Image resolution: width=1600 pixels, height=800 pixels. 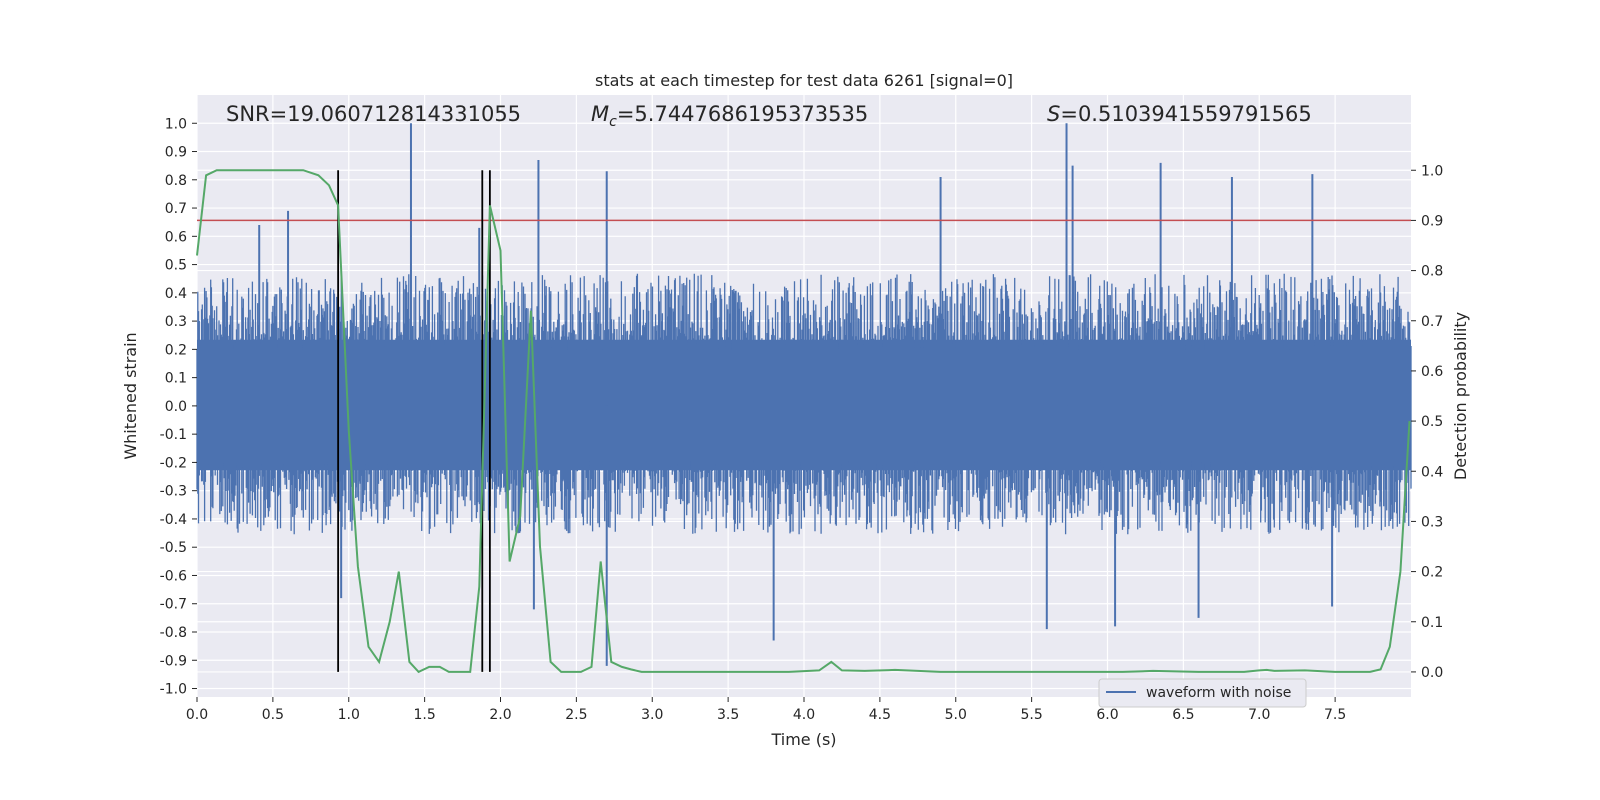 I want to click on y-tick-label: 0.2, so click(x=176, y=350).